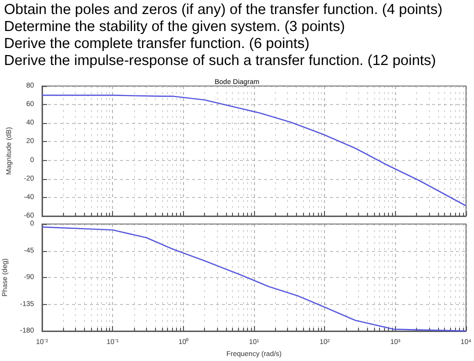  Describe the element at coordinates (175, 27) in the screenshot. I see `text: Determine the stability of the given system. (3 points)` at that location.